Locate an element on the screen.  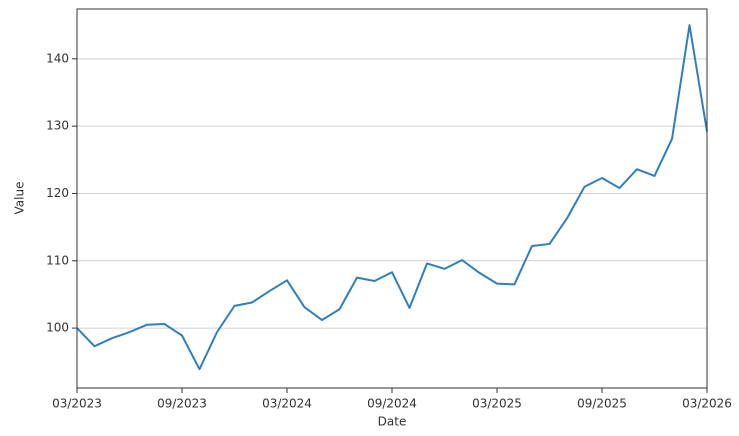
x-tick-label: 03/2025 is located at coordinates (497, 404).